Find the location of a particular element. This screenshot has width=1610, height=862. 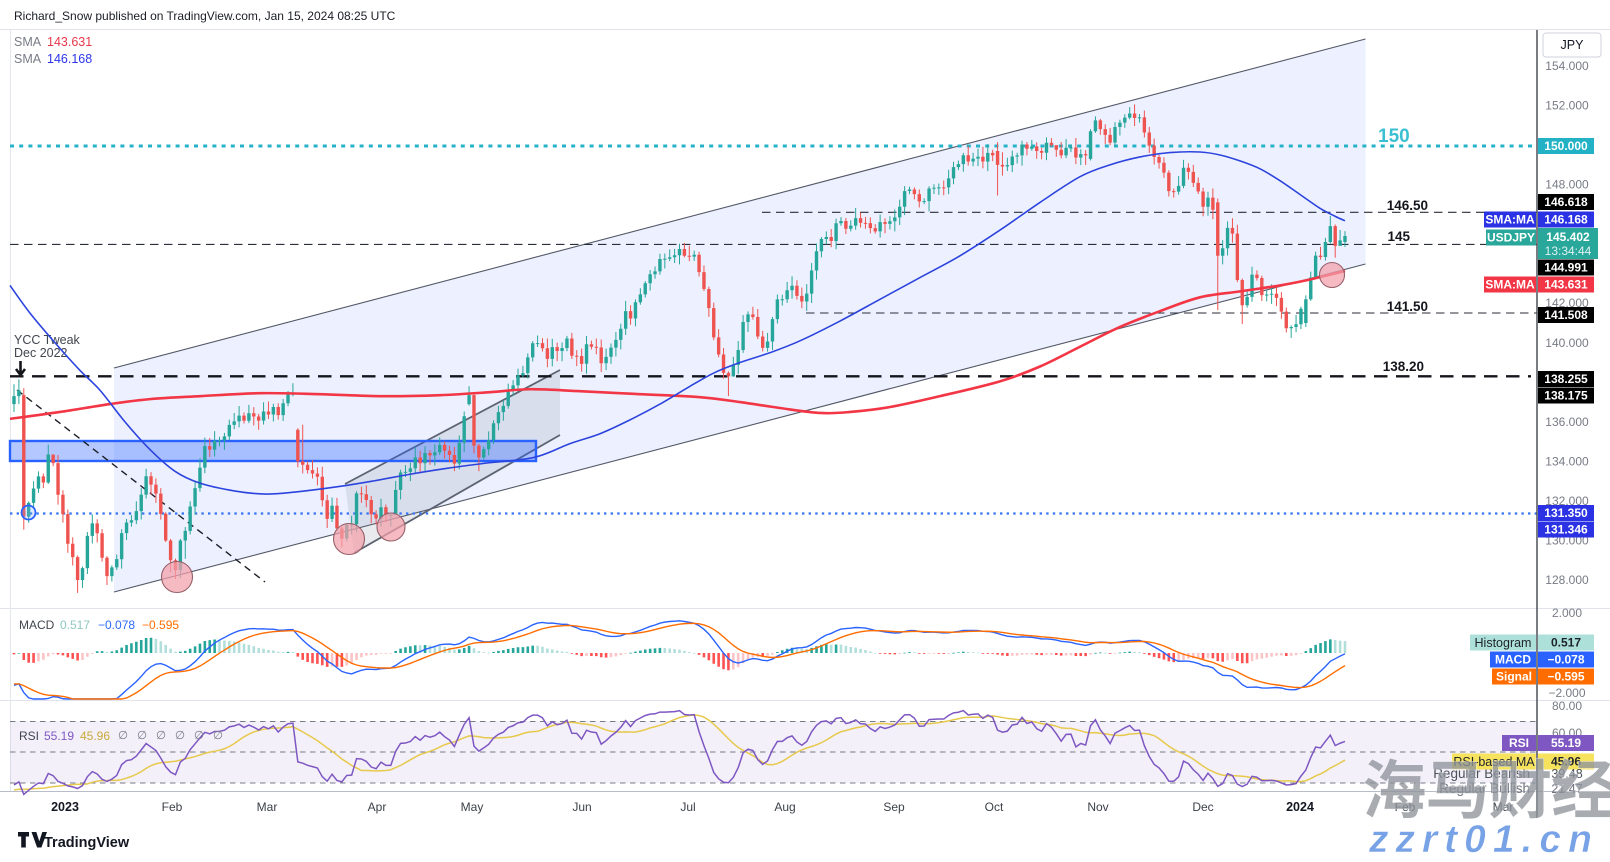

svg-text: 2.000 is located at coordinates (1567, 613).